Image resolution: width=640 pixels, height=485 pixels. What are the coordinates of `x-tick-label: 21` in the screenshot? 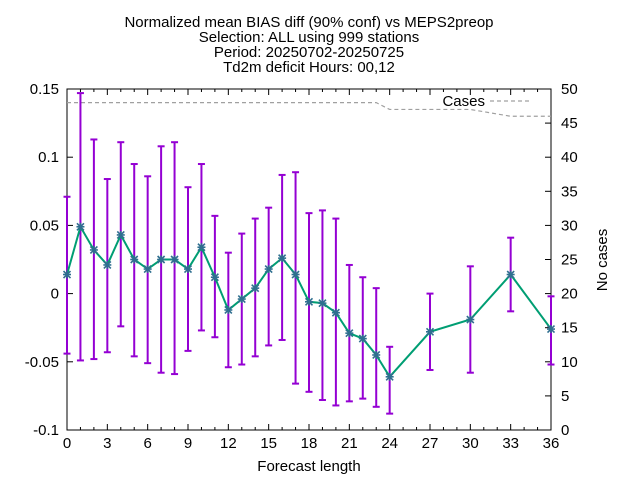 It's located at (349, 443).